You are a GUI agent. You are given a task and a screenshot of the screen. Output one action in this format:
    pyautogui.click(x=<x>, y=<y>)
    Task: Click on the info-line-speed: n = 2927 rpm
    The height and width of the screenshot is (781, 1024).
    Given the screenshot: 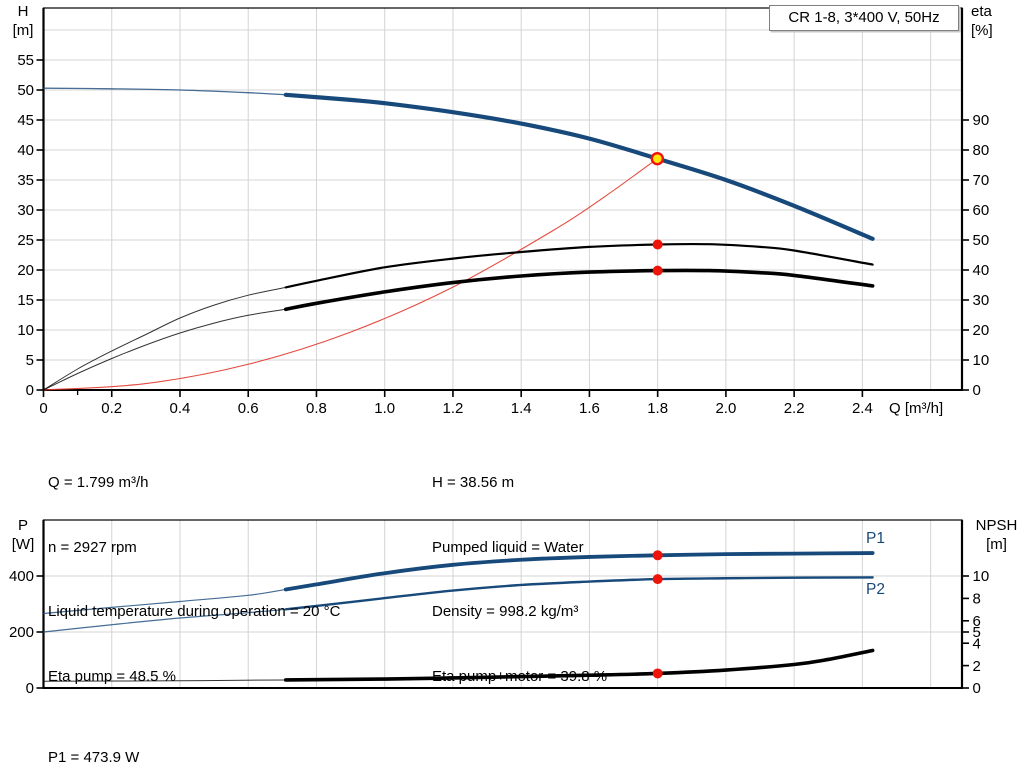 What is the action you would take?
    pyautogui.click(x=92, y=547)
    